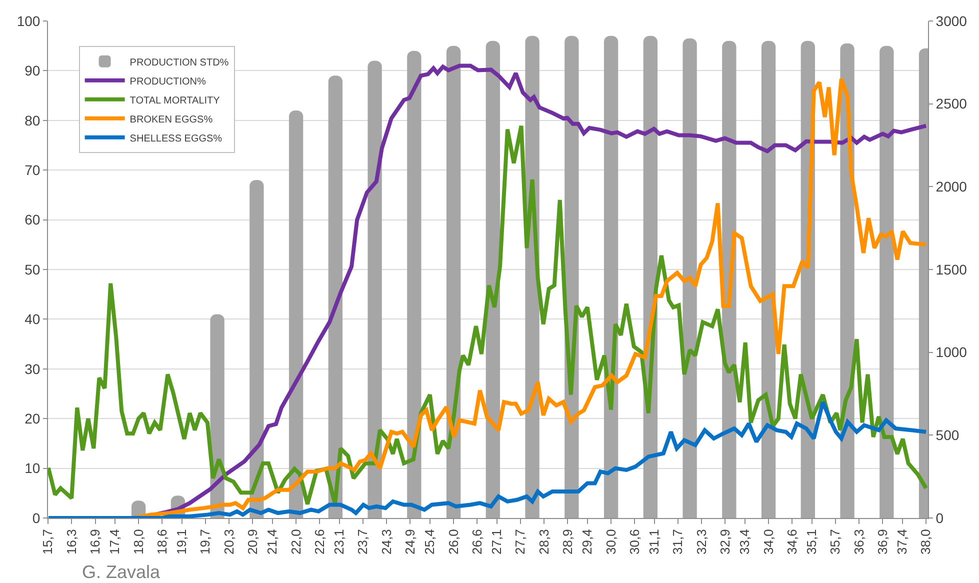  Describe the element at coordinates (168, 82) in the screenshot. I see `legend-label: PRODUCTION%` at that location.